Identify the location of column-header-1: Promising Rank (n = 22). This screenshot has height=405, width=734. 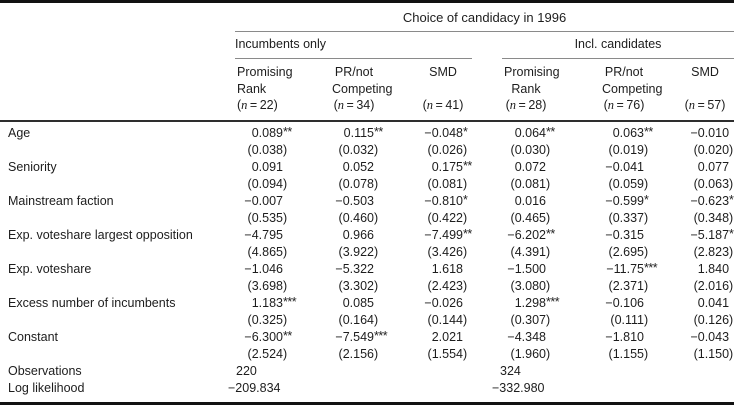
(264, 90).